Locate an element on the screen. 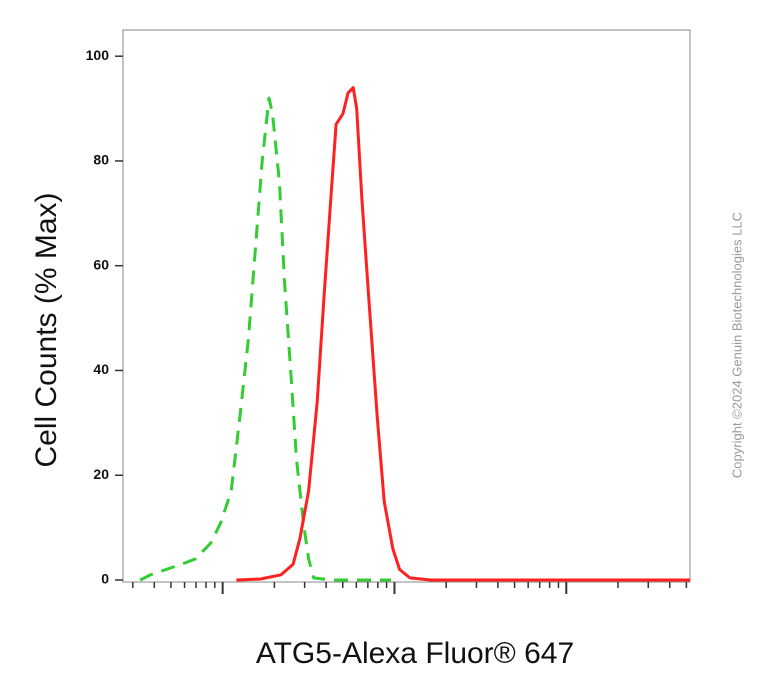 The width and height of the screenshot is (776, 690). y-tick-label: 100 is located at coordinates (98, 55).